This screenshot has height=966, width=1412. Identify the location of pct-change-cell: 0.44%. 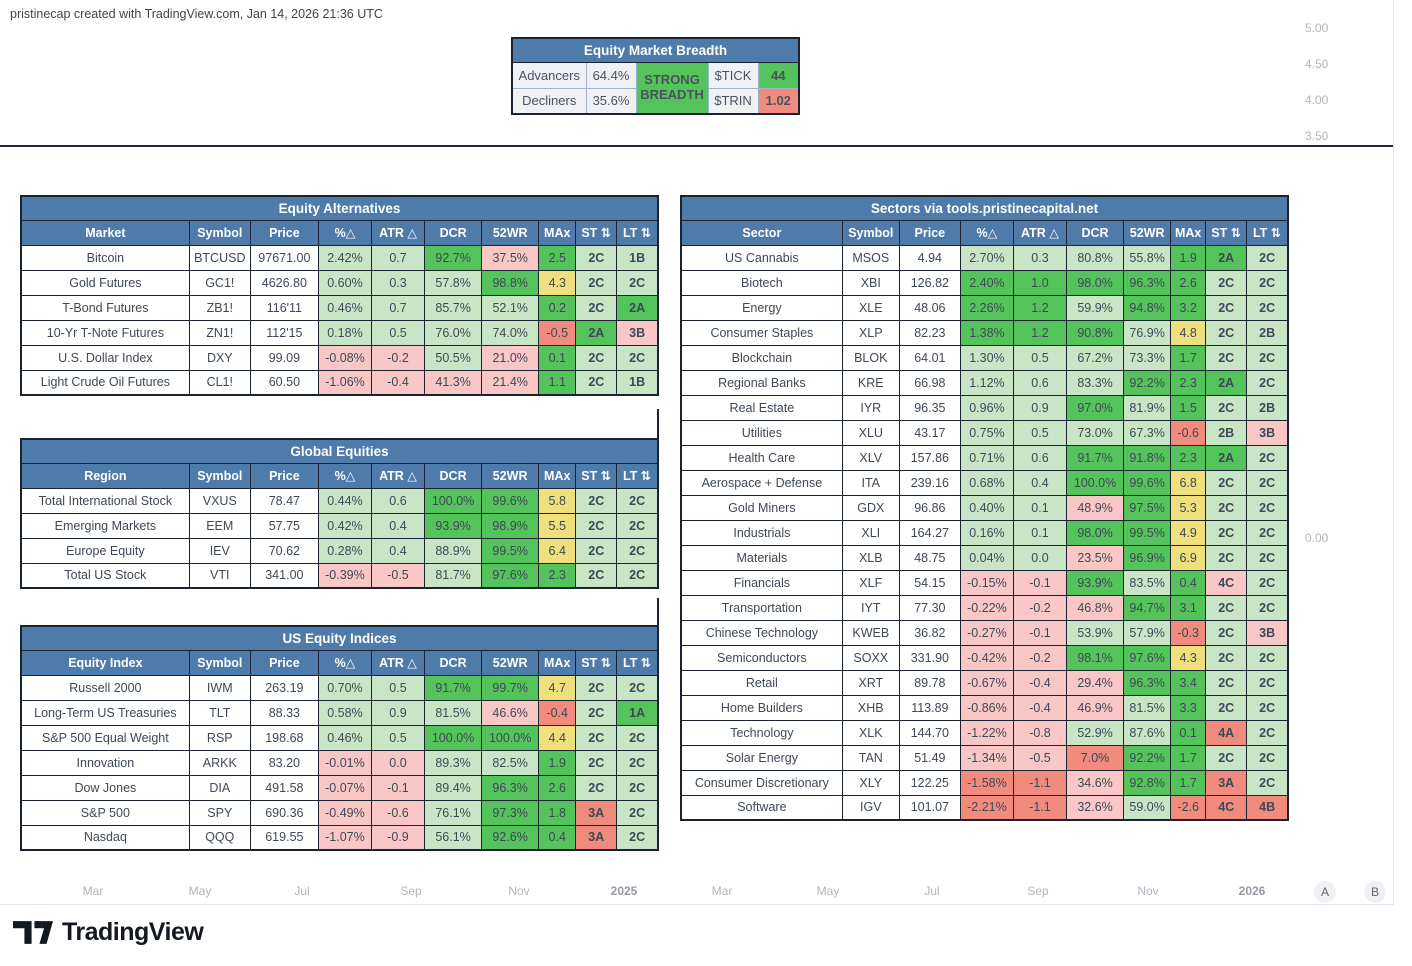
(344, 500).